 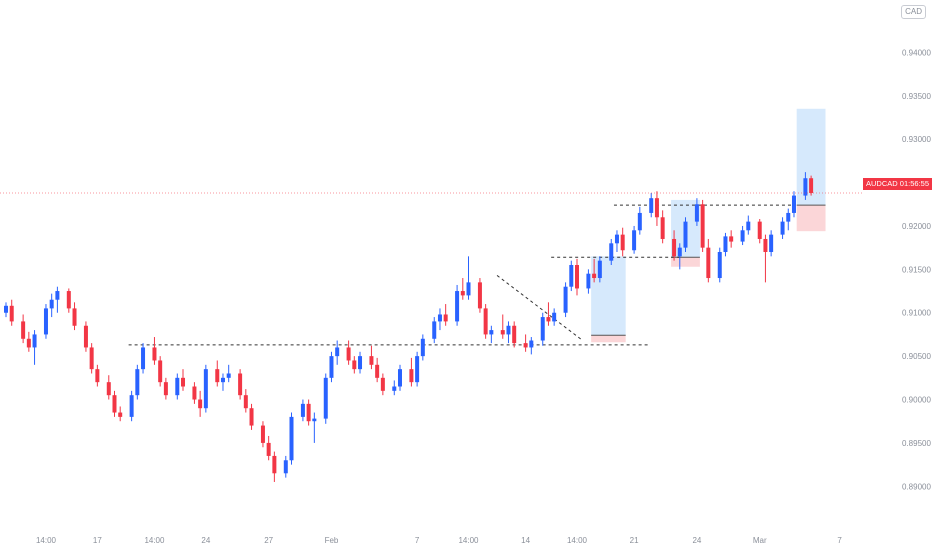 What do you see at coordinates (97, 540) in the screenshot?
I see `time-tick-label: 17` at bounding box center [97, 540].